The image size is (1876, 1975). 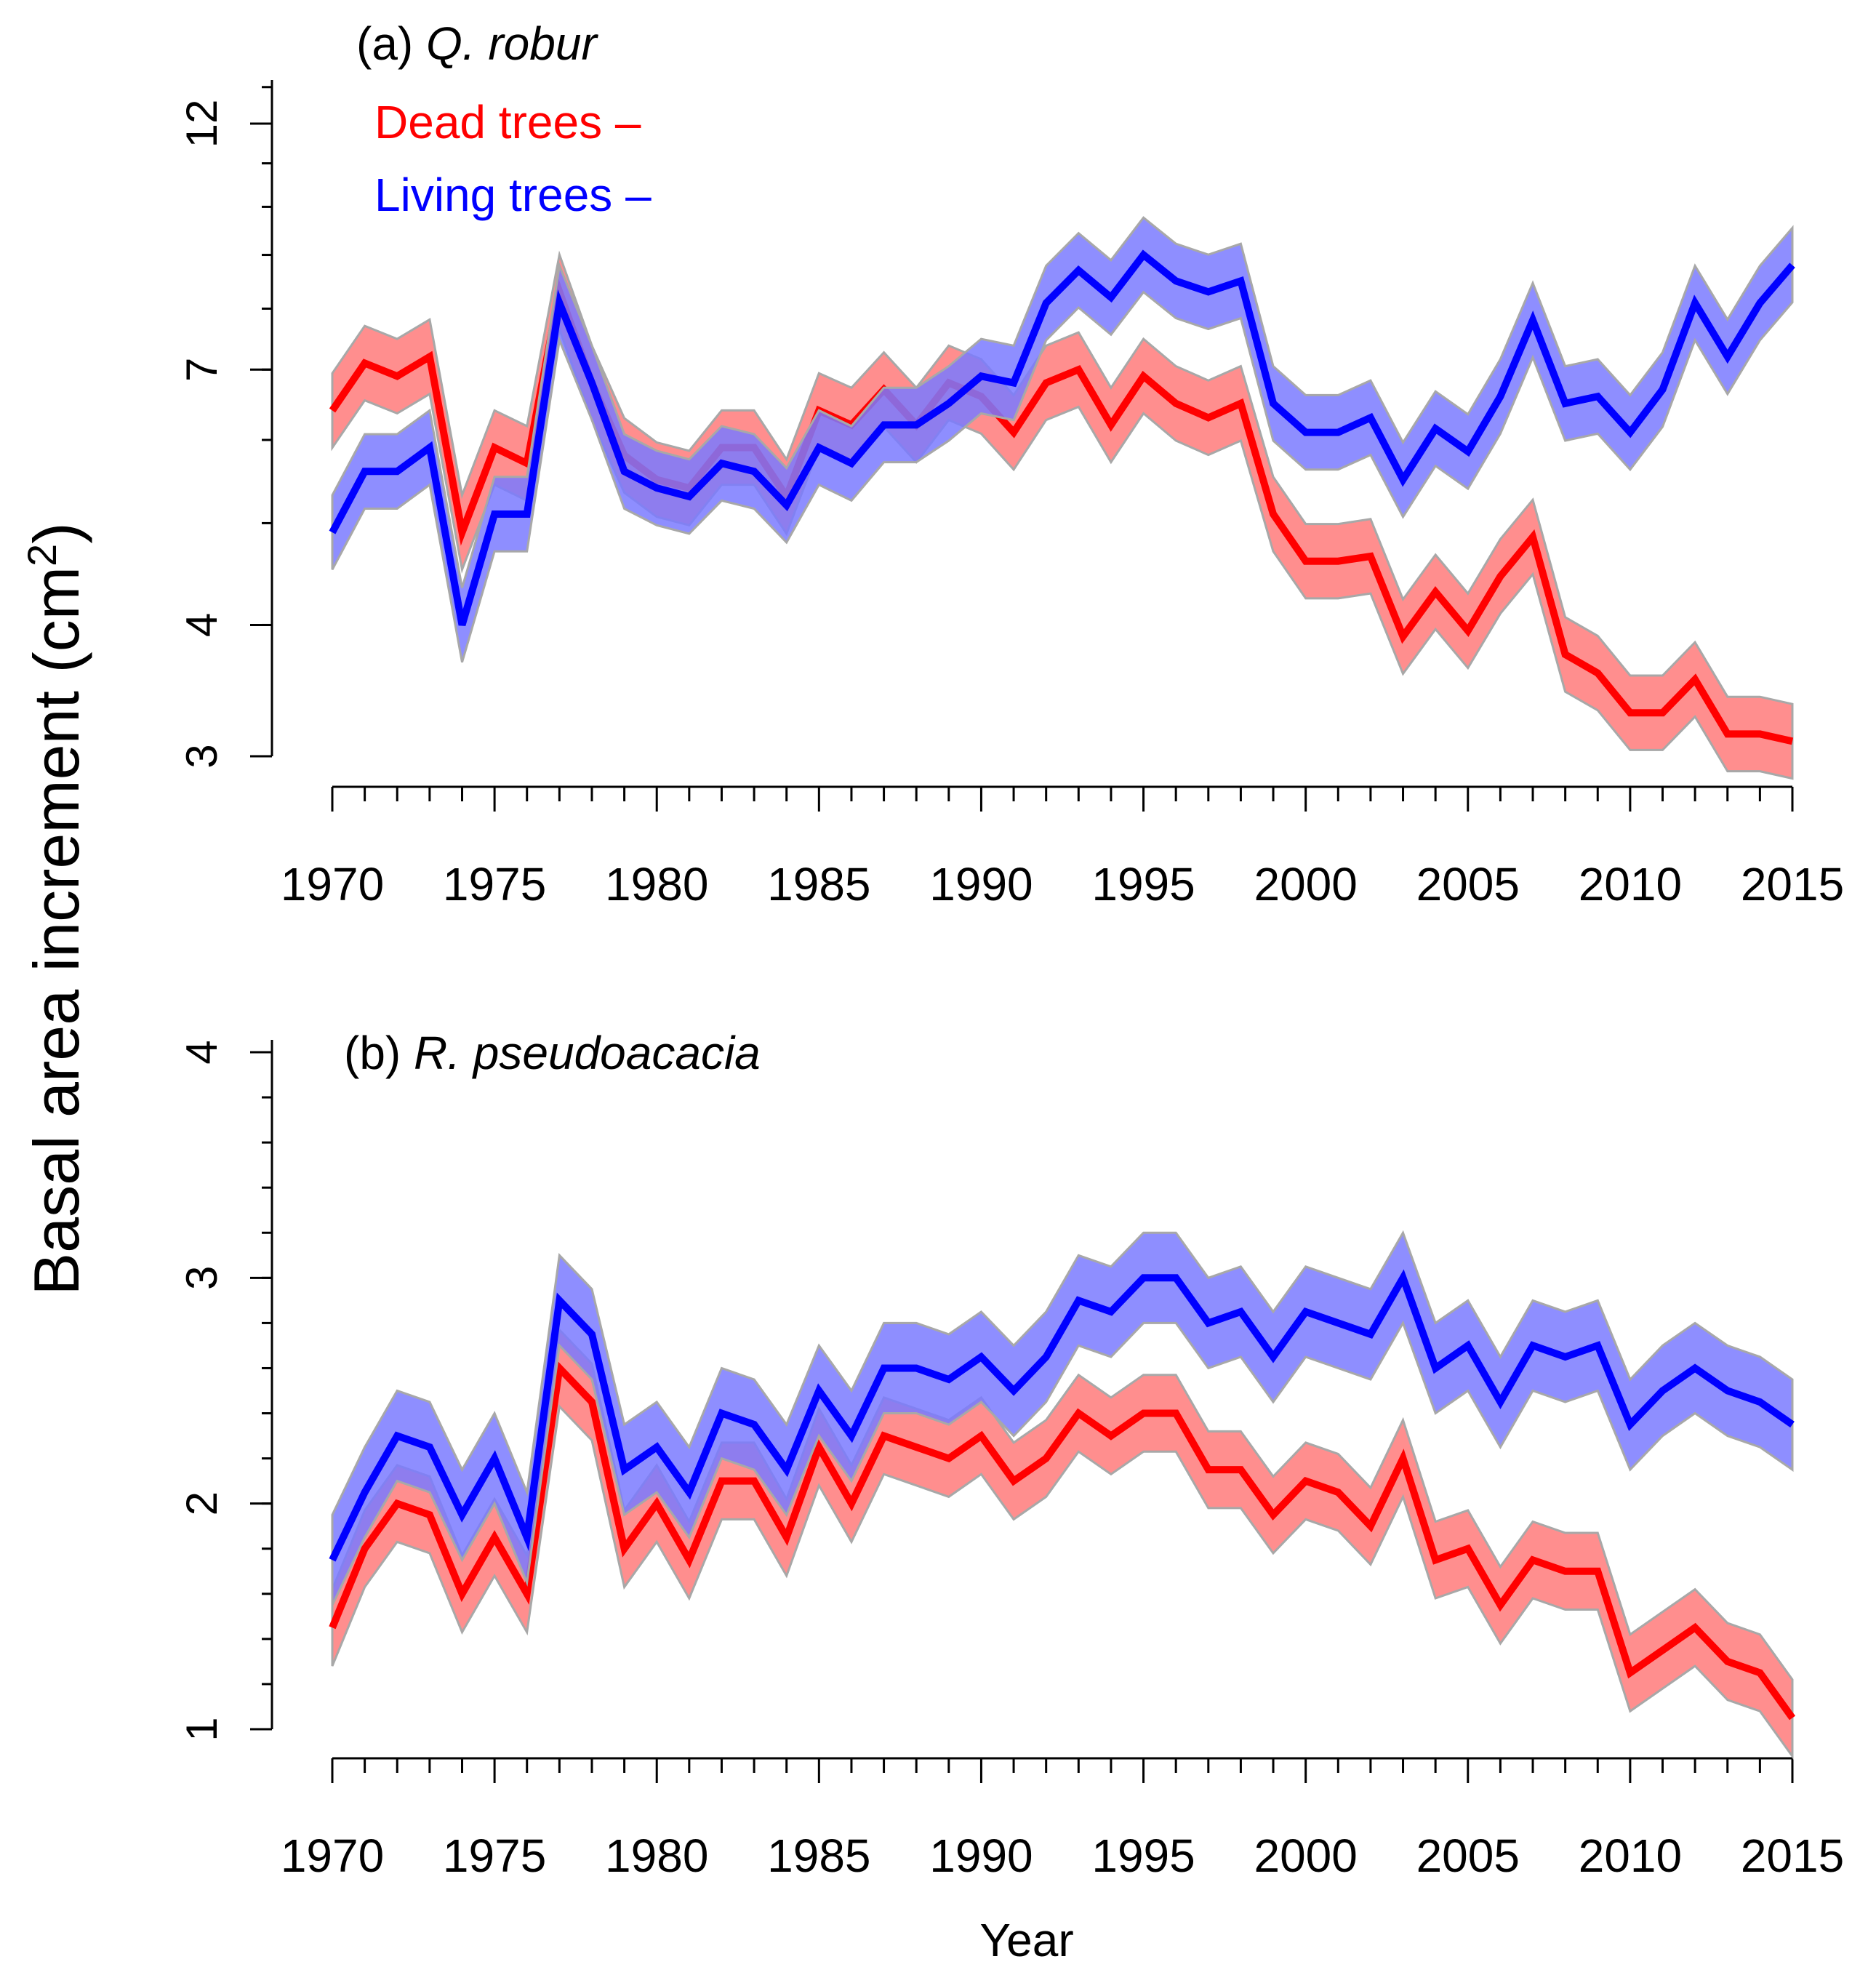 I want to click on y-axis-label: Basal area increment (cm2), so click(x=56, y=908).